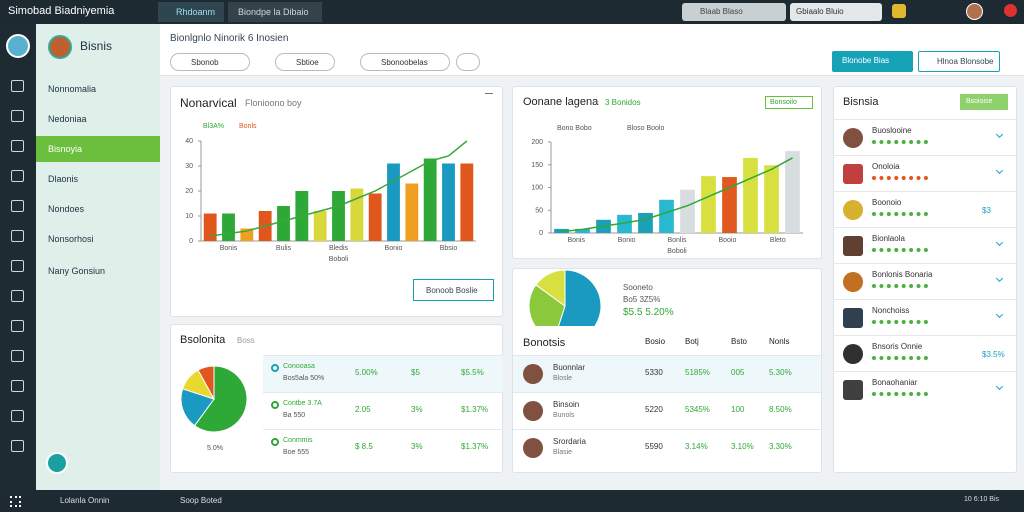  Describe the element at coordinates (210, 62) in the screenshot. I see `button: Sbonob` at that location.